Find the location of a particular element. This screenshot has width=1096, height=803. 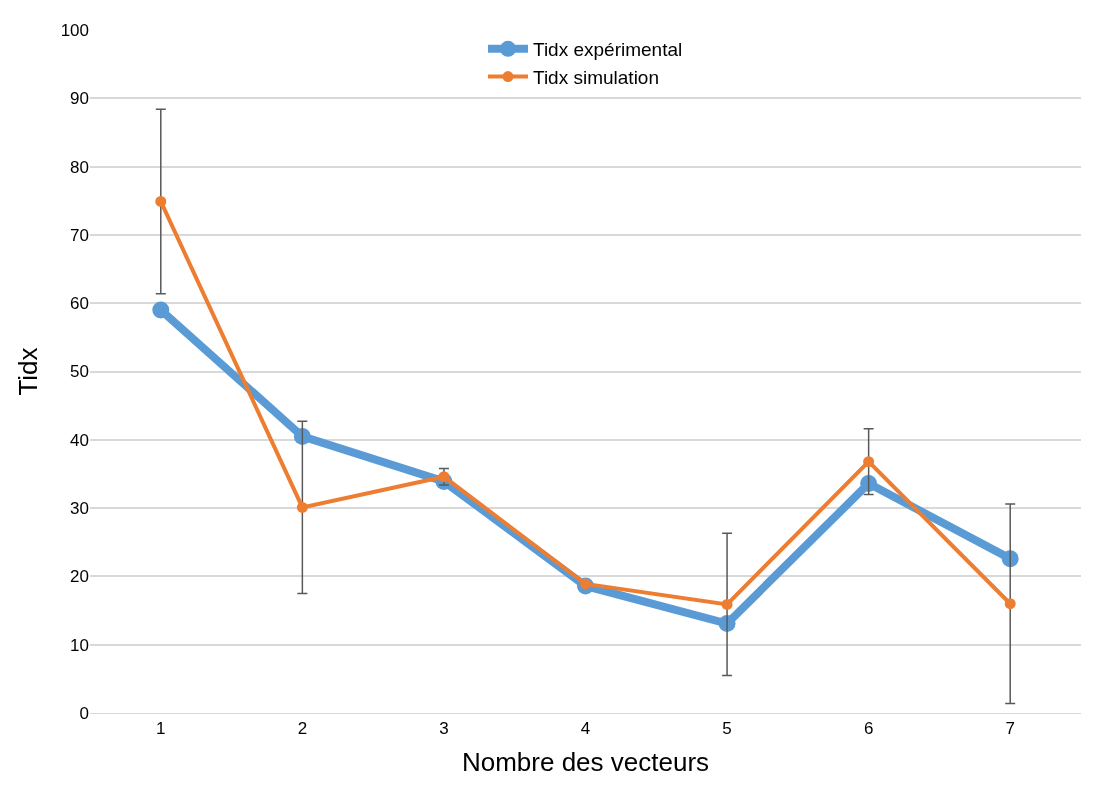

x-tick-label: 4 is located at coordinates (585, 729).